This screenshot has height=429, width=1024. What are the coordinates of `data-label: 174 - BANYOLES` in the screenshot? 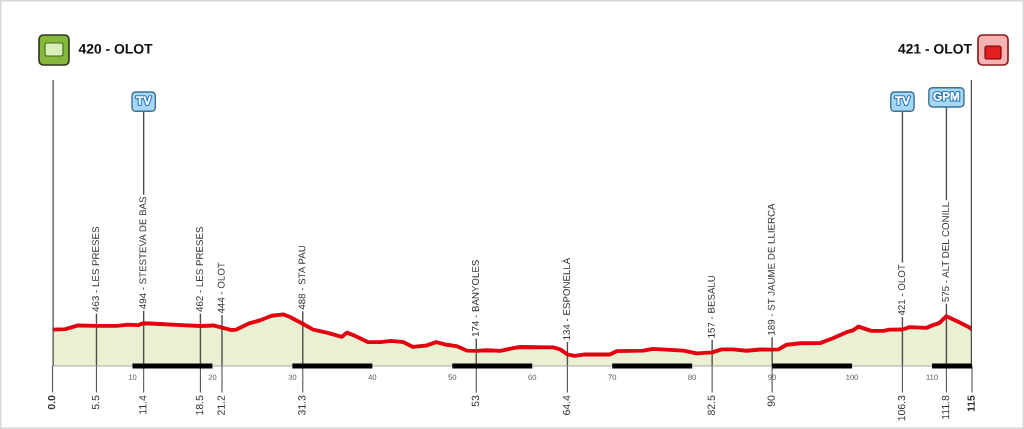 It's located at (475, 298).